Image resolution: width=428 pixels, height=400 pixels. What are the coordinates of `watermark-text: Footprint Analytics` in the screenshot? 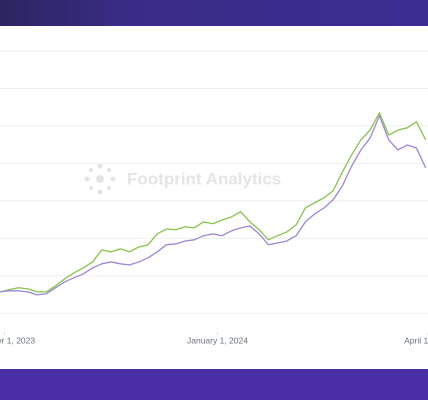 It's located at (204, 178).